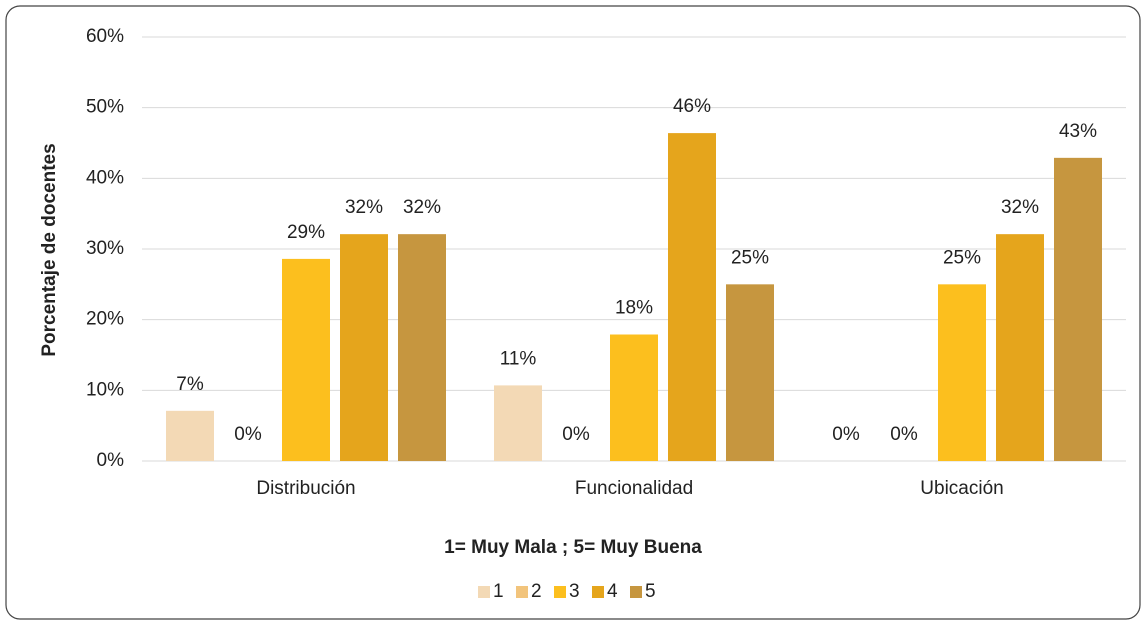  Describe the element at coordinates (518, 358) in the screenshot. I see `data-label: 11%` at that location.